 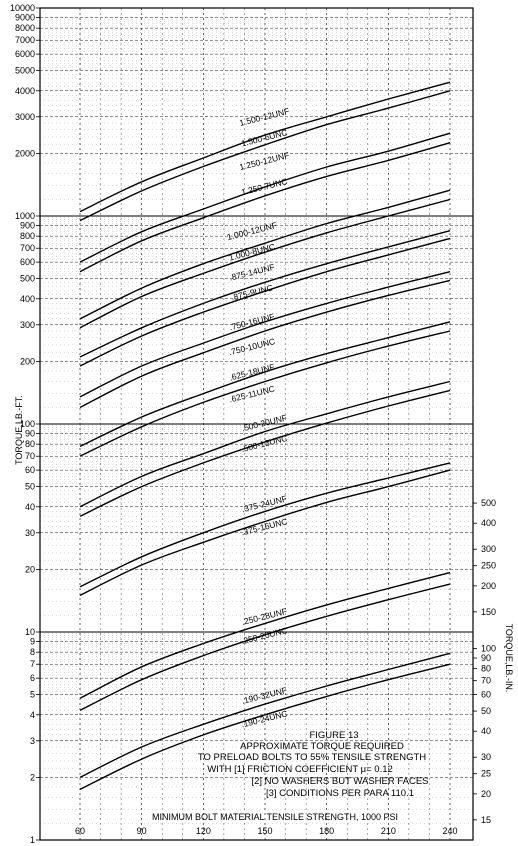 I want to click on y-tick-label: 20, so click(x=30, y=569).